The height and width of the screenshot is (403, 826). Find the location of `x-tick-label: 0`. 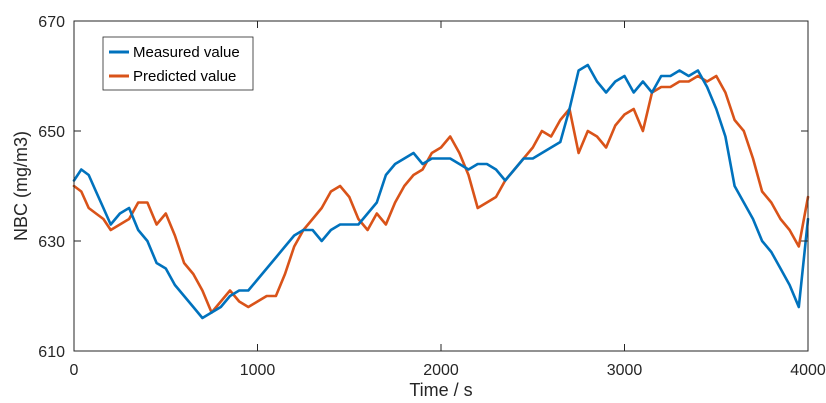

x-tick-label: 0 is located at coordinates (74, 370).